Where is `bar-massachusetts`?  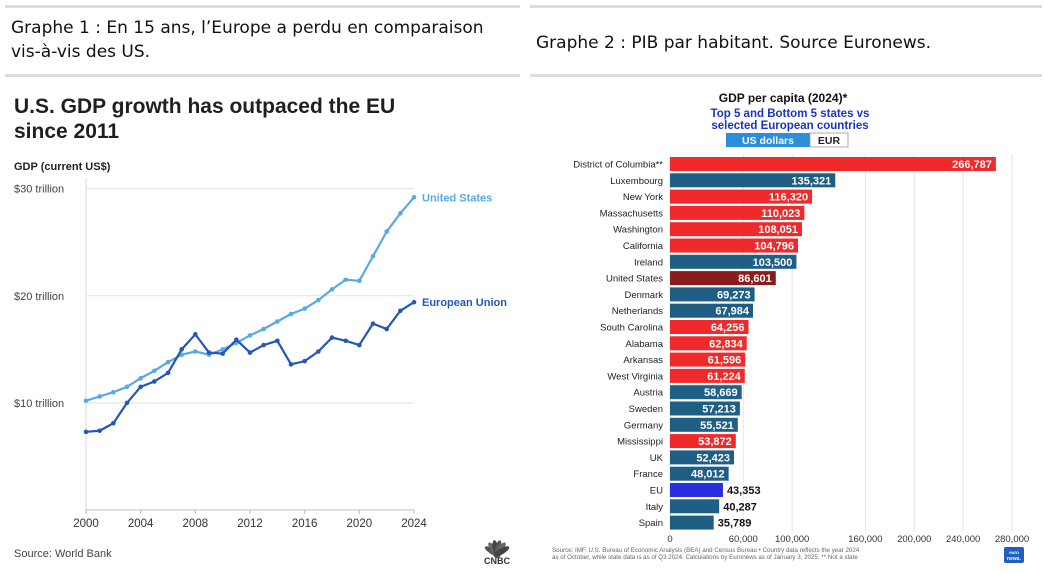 bar-massachusetts is located at coordinates (737, 212).